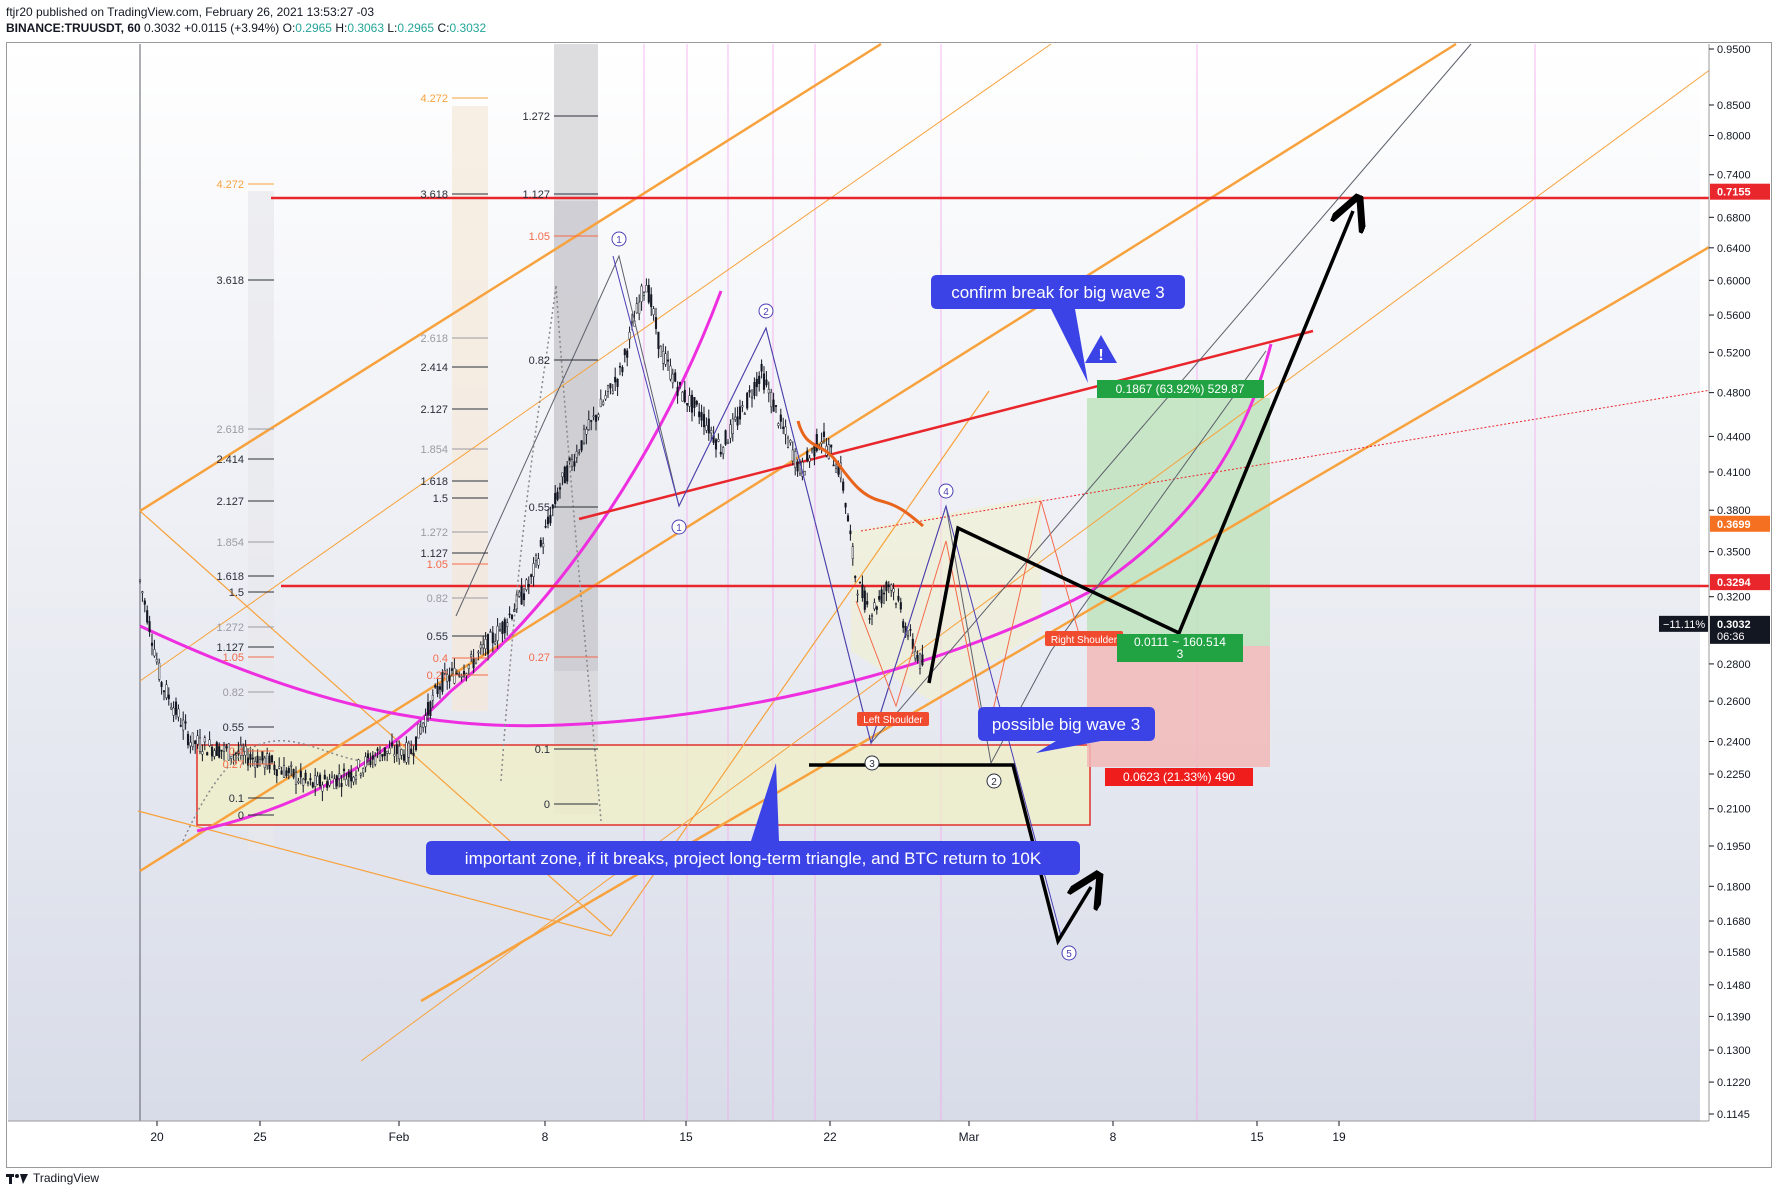  Describe the element at coordinates (686, 1137) in the screenshot. I see `x-tick-label: 15` at that location.